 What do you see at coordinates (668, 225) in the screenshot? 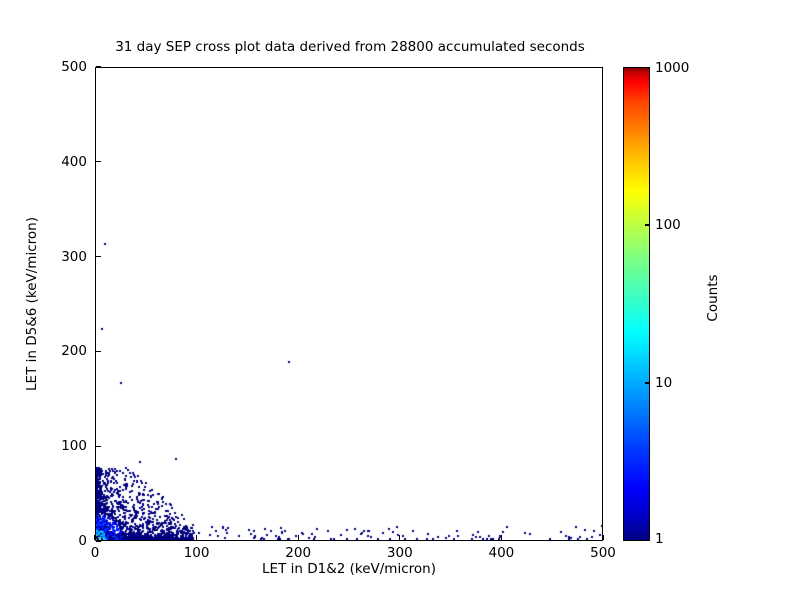
I see `colorbar-ticklabel: 100` at bounding box center [668, 225].